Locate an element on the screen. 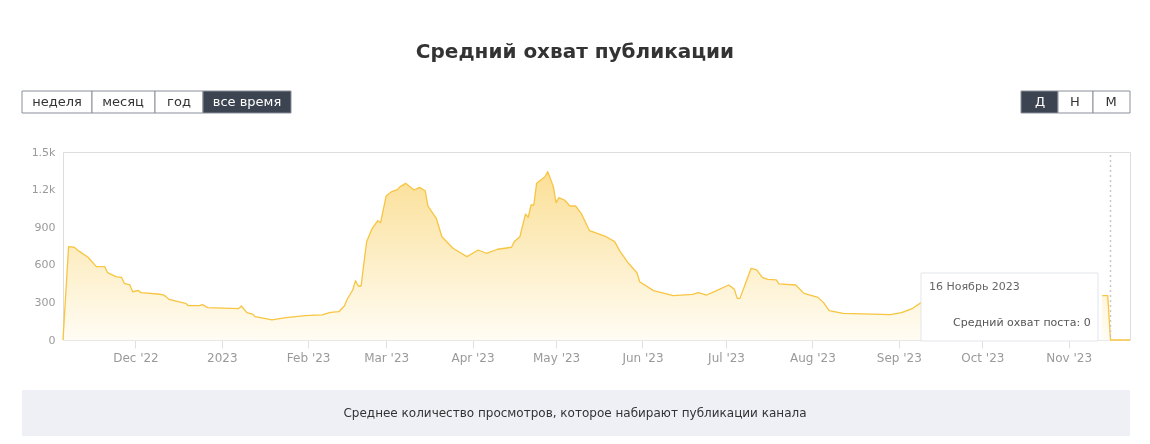 The image size is (1150, 444). x-tick-label: Apr '23 is located at coordinates (473, 357).